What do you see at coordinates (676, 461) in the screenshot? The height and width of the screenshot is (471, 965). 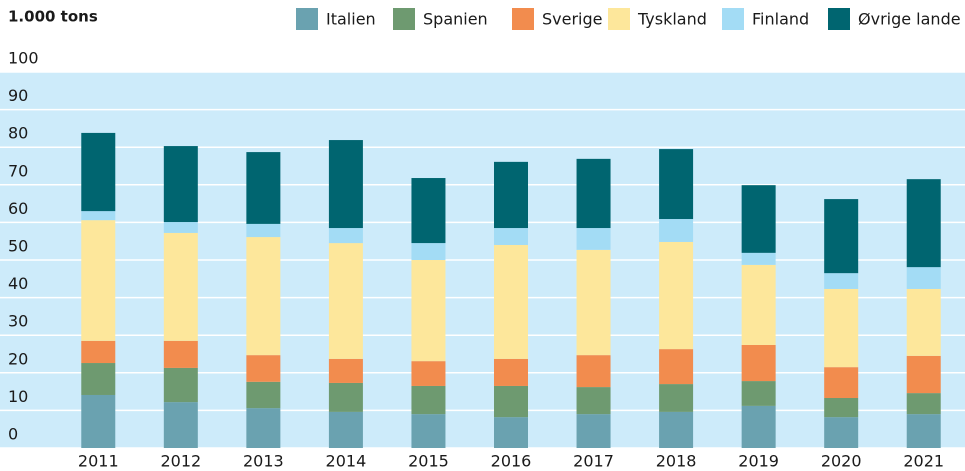 I see `x-tick-label: 2018` at bounding box center [676, 461].